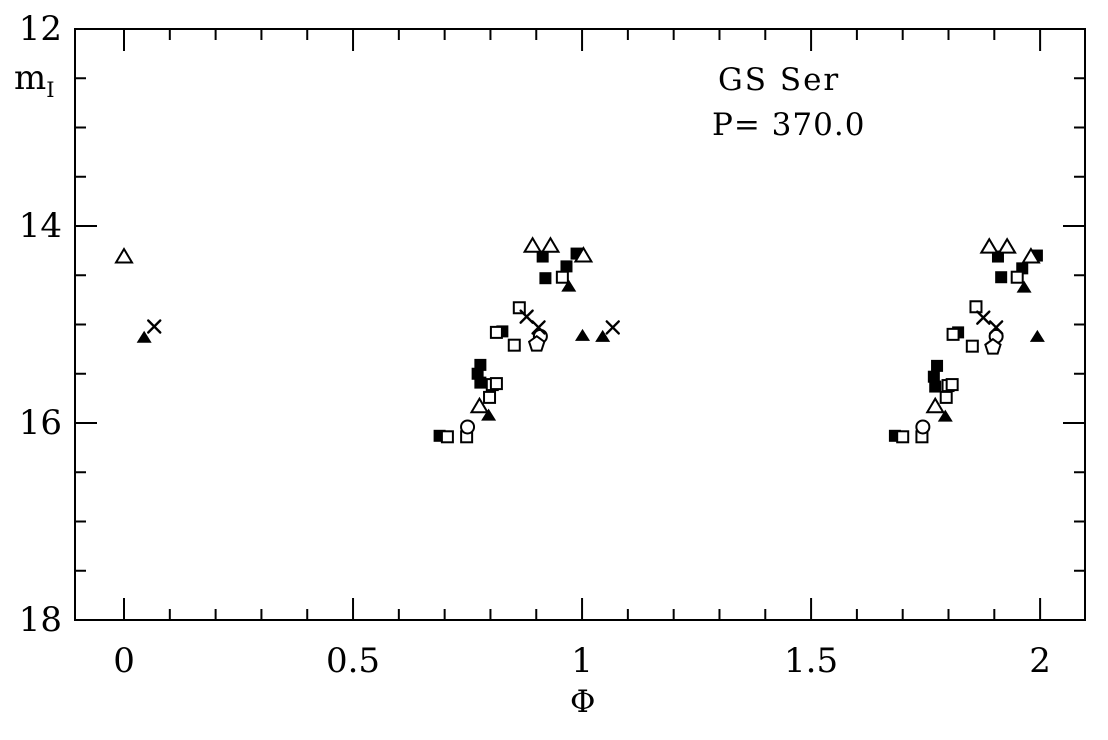  I want to click on x-tick-label: 1, so click(582, 661).